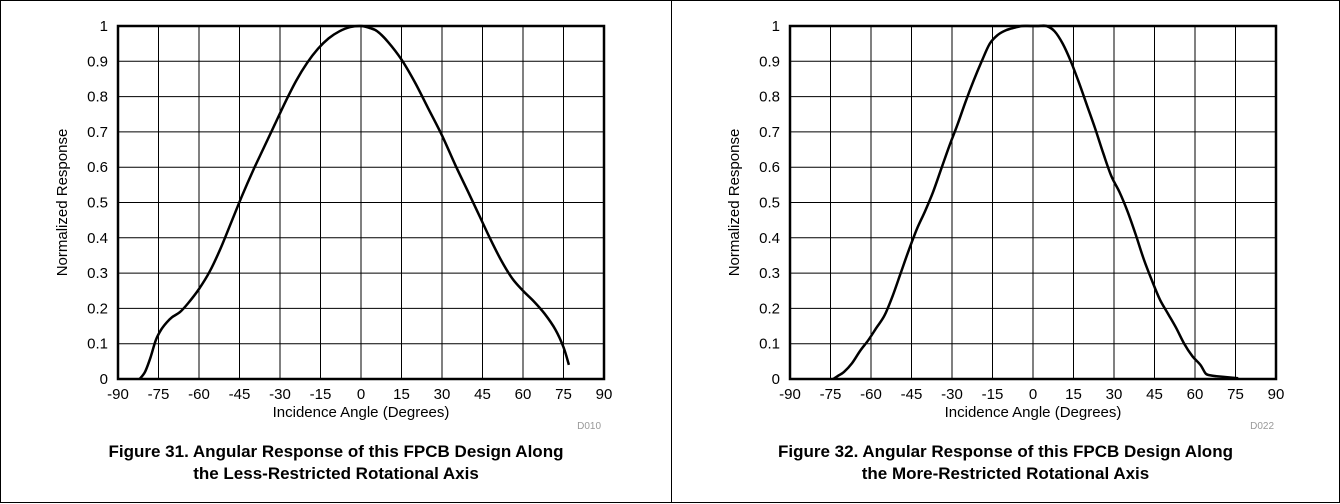 The image size is (1340, 504). Describe the element at coordinates (1005, 473) in the screenshot. I see `caption-line: the More-Restricted Rotational Axis` at that location.